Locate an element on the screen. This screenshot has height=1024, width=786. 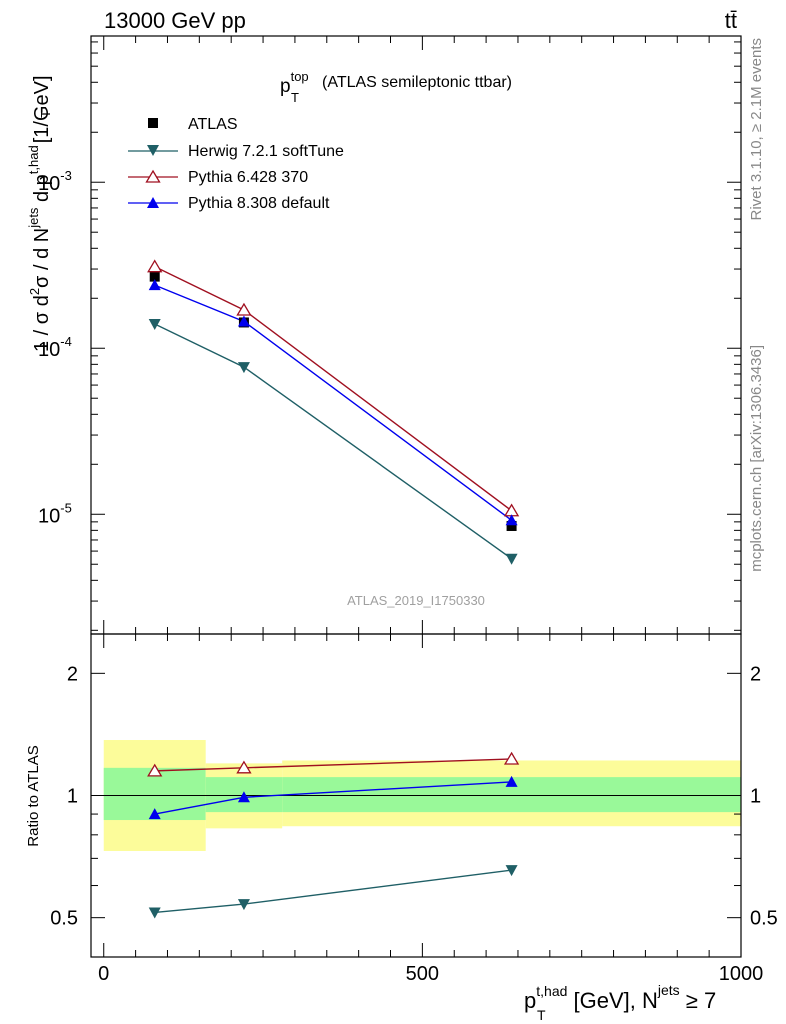
ylabel-part-3: σ / d N is located at coordinates (42, 258).